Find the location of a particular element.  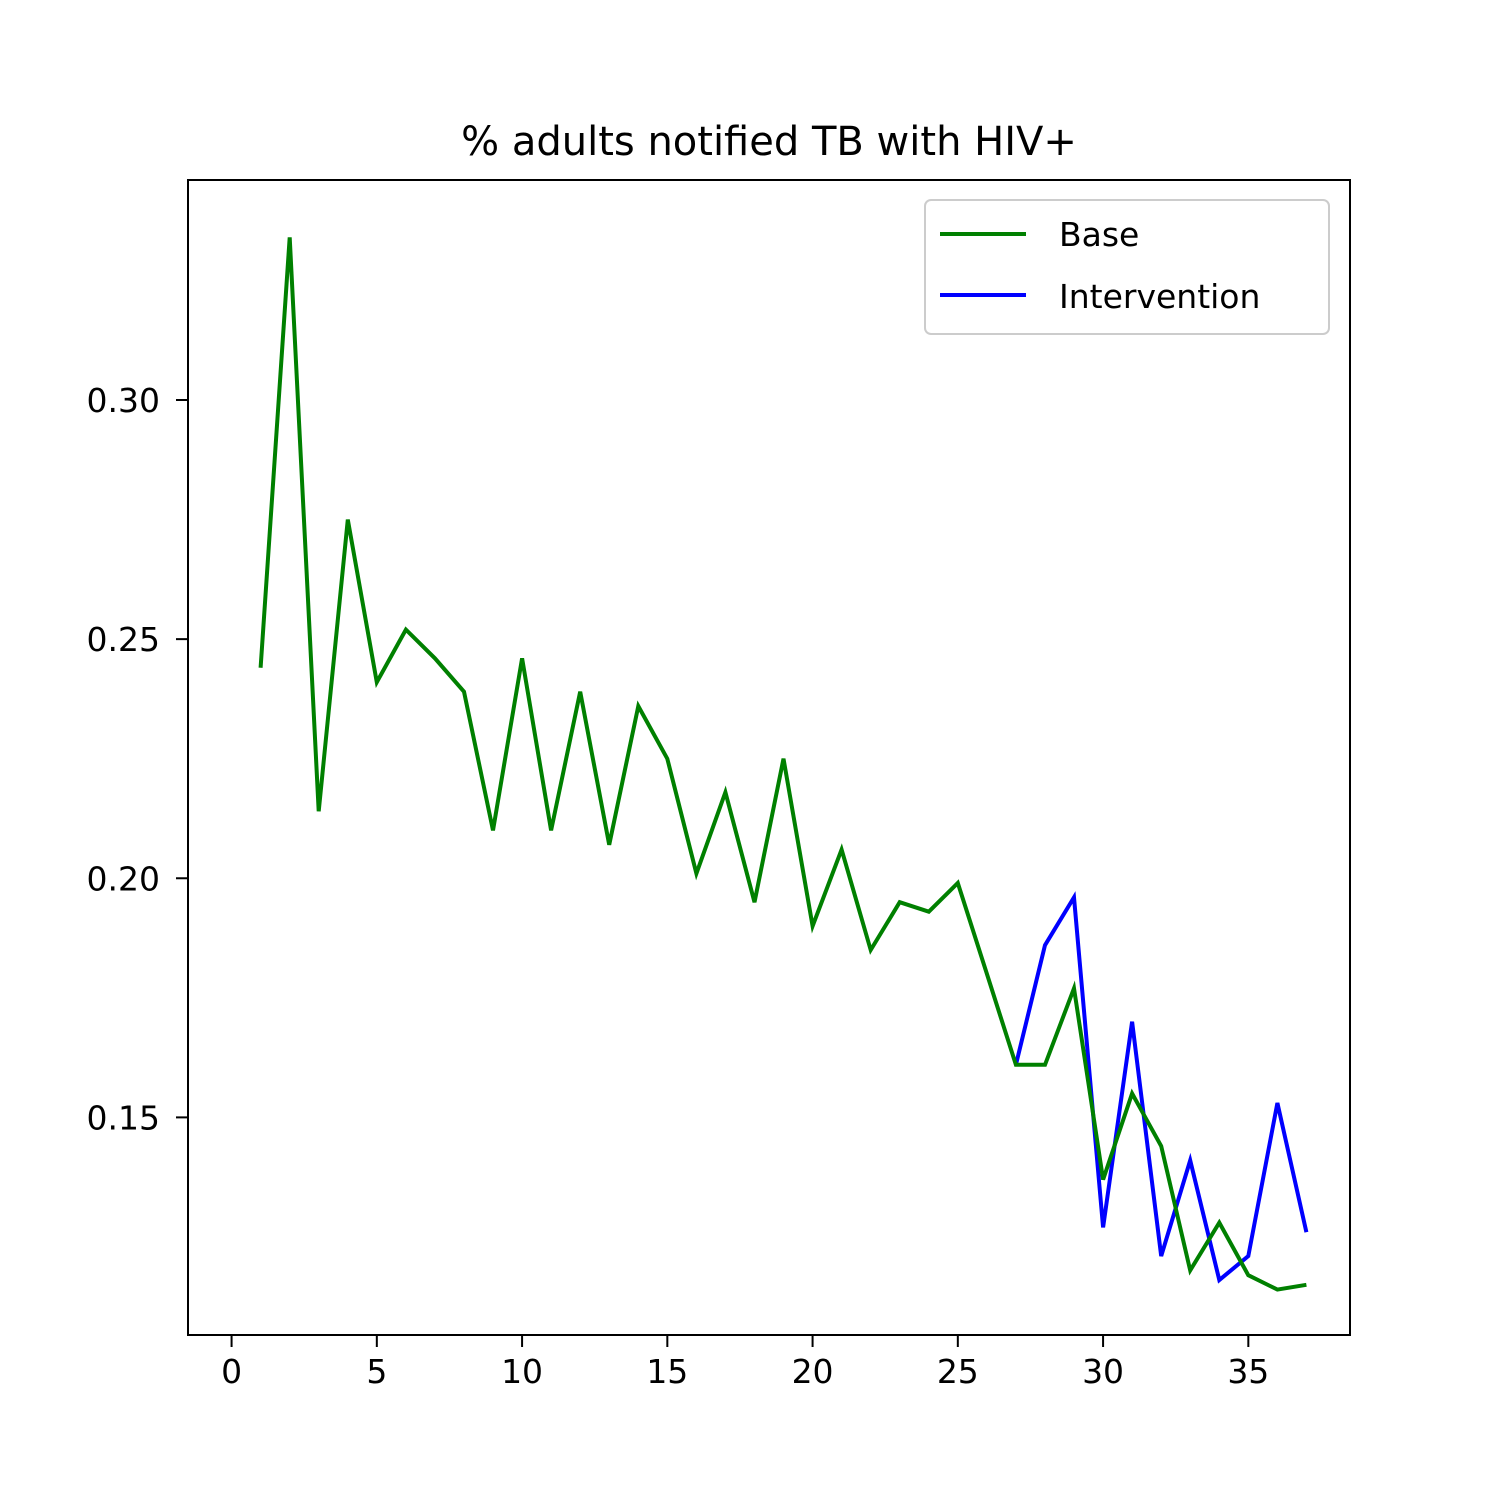

x-tick-label: 10 is located at coordinates (522, 1371).